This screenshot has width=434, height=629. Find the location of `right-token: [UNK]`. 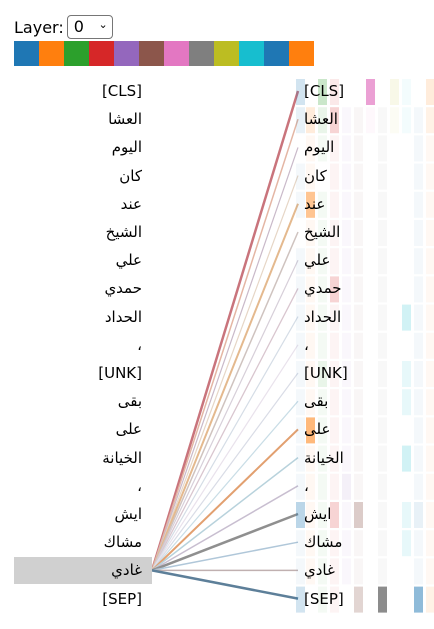

right-token: [UNK] is located at coordinates (326, 373).